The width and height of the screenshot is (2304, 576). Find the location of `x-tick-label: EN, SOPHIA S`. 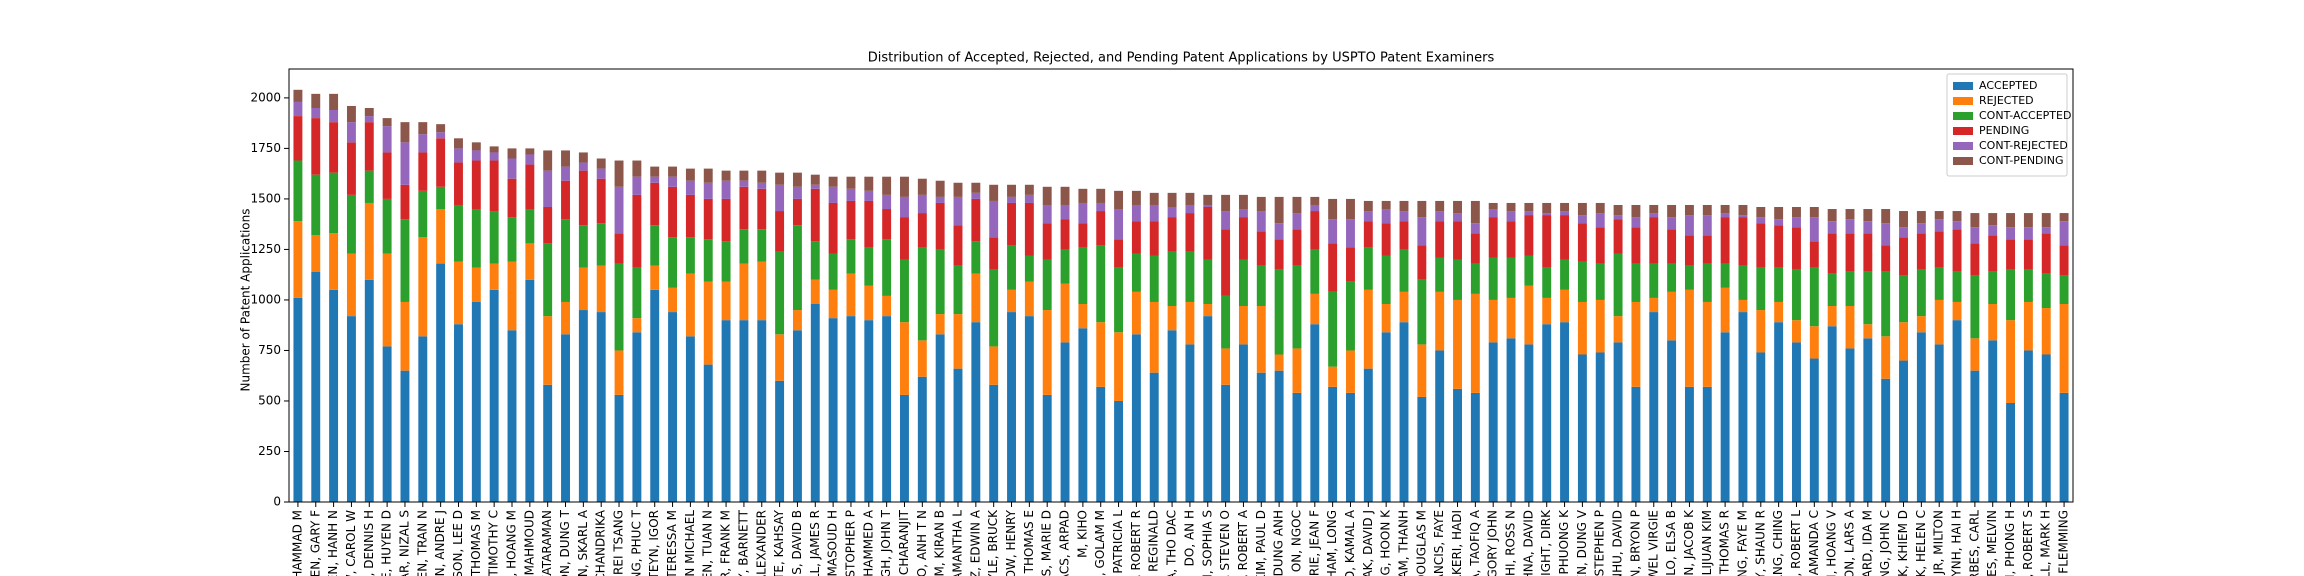

x-tick-label: EN, SOPHIA S is located at coordinates (1207, 543).